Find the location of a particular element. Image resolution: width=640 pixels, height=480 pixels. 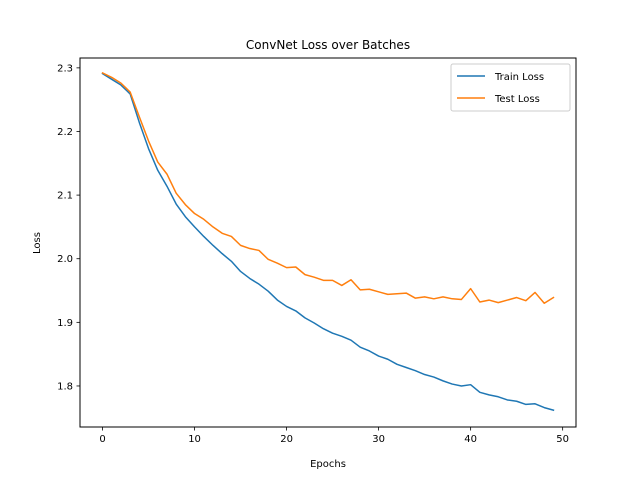

x-tick-label: 20 is located at coordinates (286, 439).